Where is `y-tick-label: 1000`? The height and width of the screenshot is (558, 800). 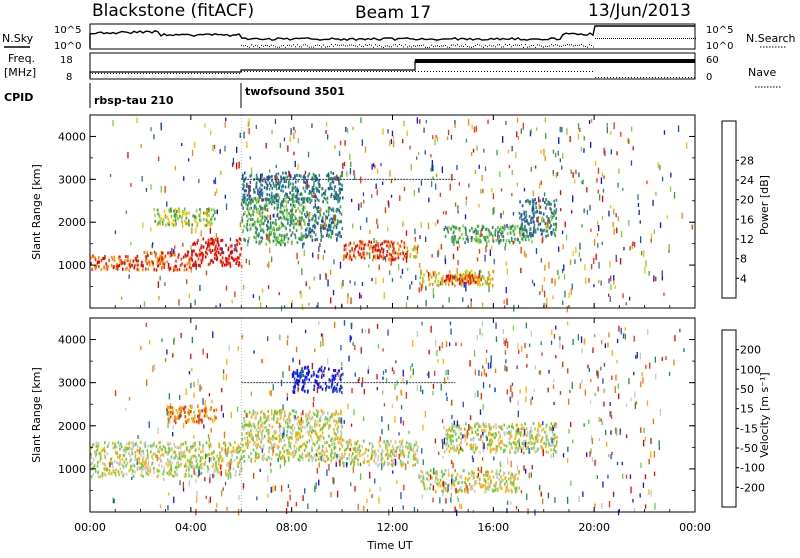
y-tick-label: 1000 is located at coordinates (72, 265).